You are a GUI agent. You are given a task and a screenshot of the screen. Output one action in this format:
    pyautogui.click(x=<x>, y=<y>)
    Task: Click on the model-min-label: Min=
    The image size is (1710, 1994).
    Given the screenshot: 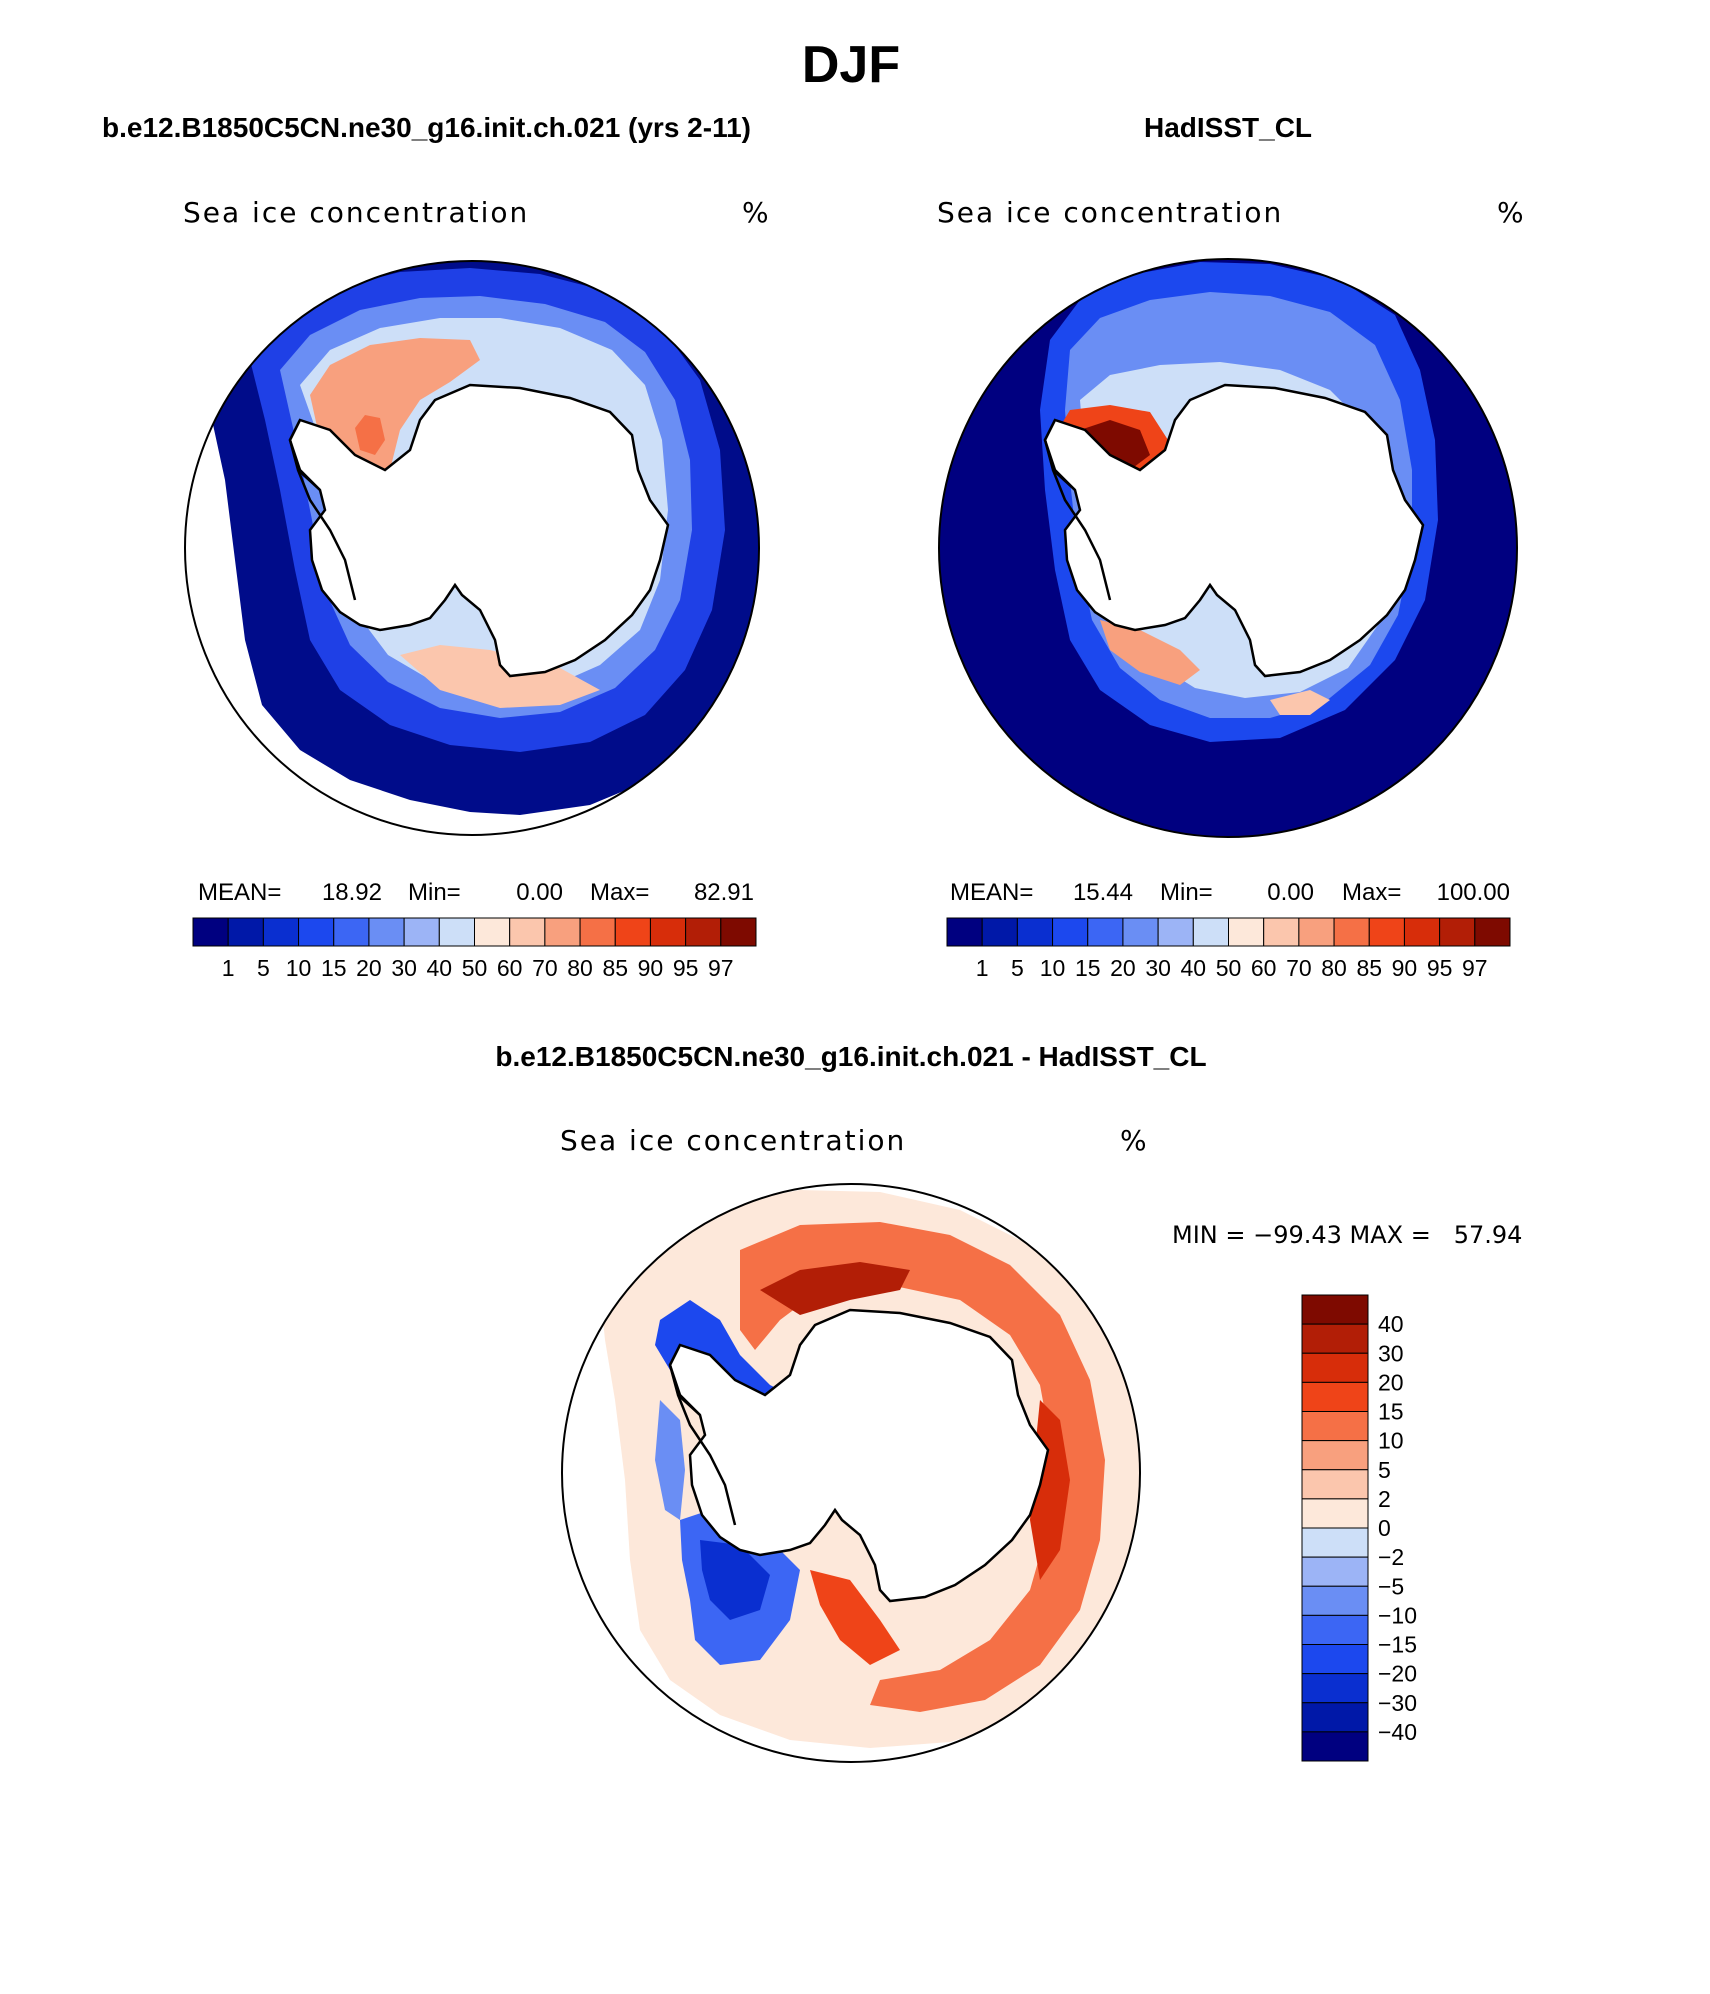 What is the action you would take?
    pyautogui.click(x=434, y=892)
    